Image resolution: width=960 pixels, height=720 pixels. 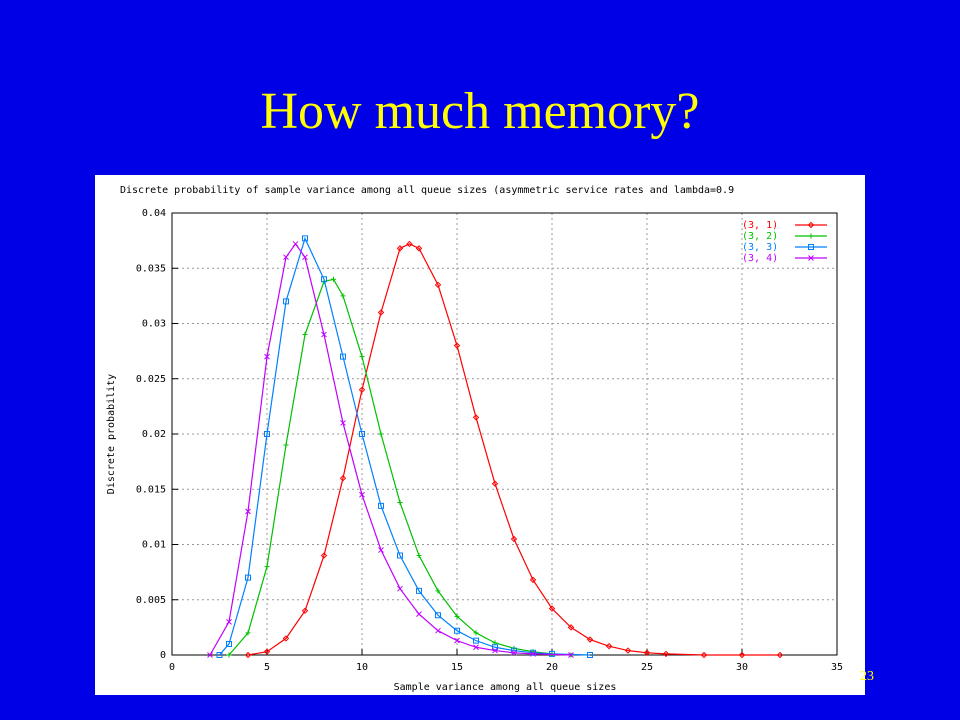 What do you see at coordinates (154, 324) in the screenshot?
I see `y-tick-label: 0.03` at bounding box center [154, 324].